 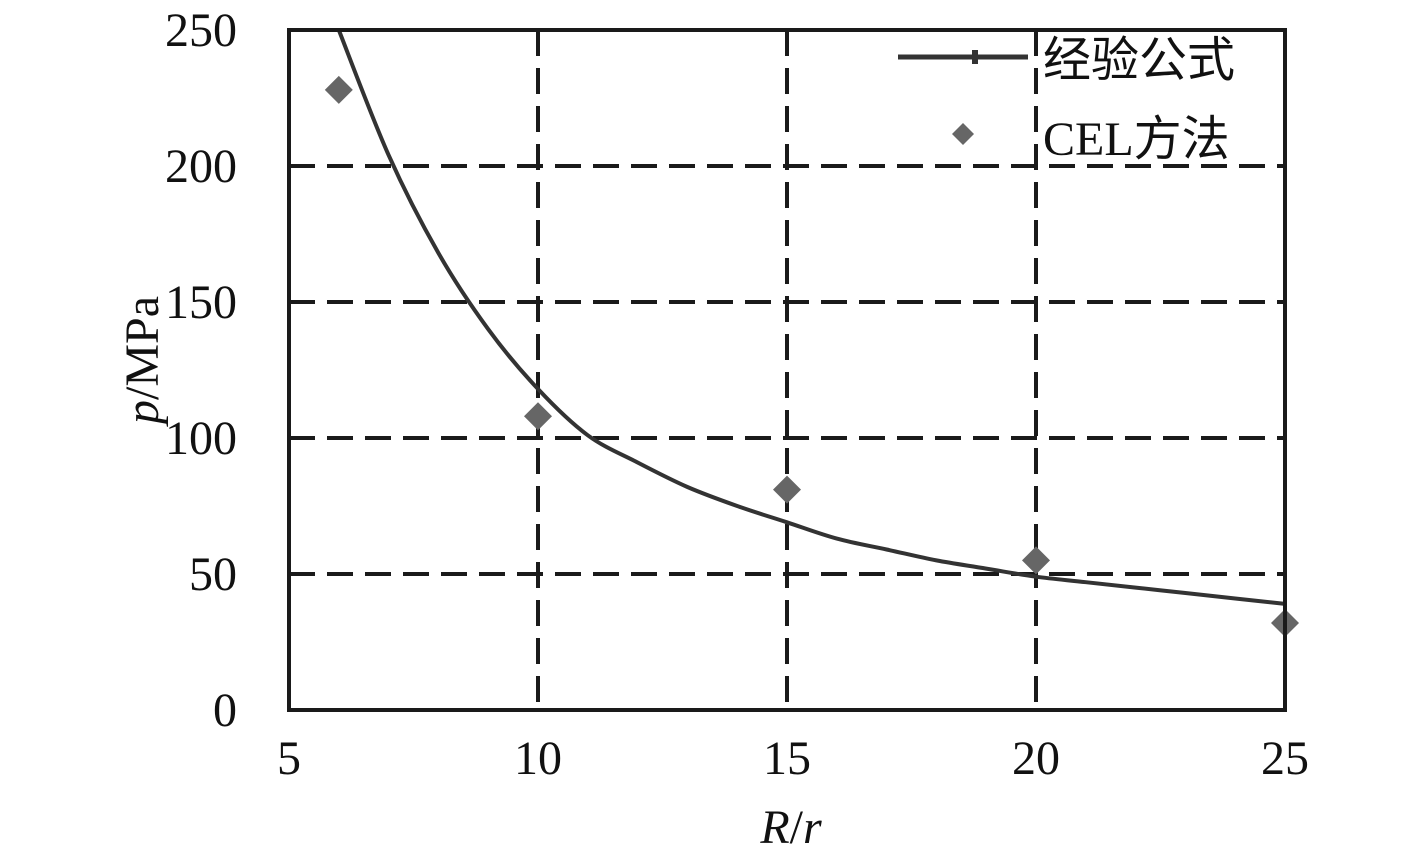 I want to click on y-tick-labels: 0 50 100 150 200 250, so click(x=201, y=370).